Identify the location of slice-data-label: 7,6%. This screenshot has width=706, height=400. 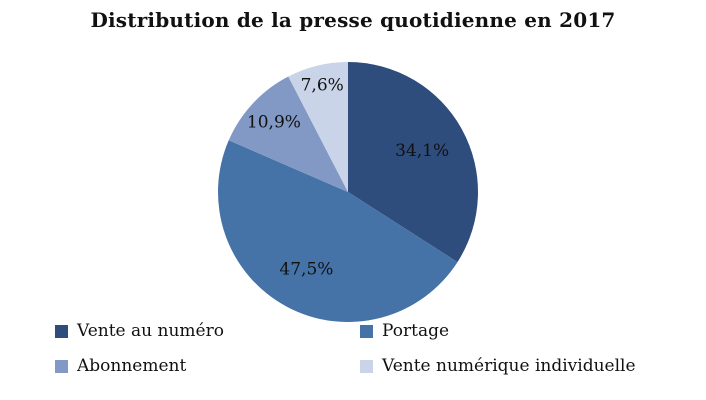
(322, 85).